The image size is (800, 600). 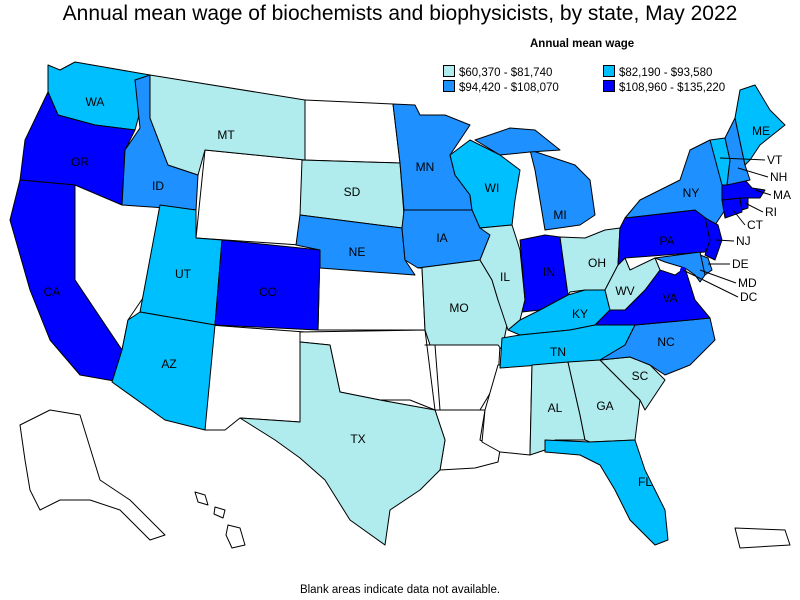 What do you see at coordinates (52, 292) in the screenshot?
I see `label-ca: CA` at bounding box center [52, 292].